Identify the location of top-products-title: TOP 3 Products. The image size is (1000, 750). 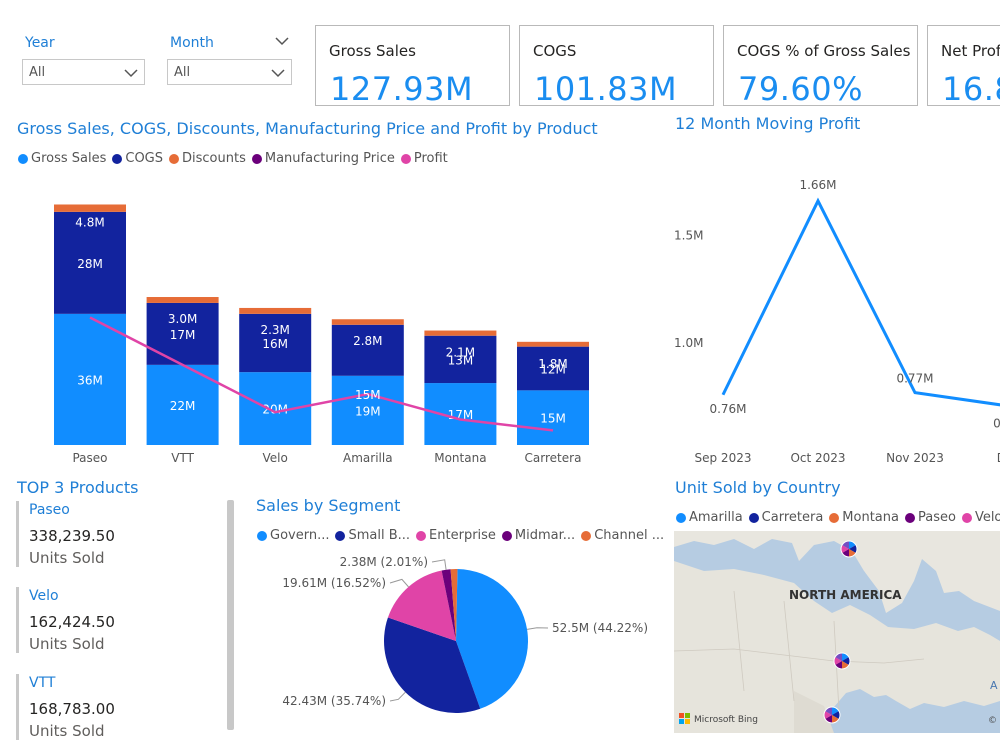
(78, 487).